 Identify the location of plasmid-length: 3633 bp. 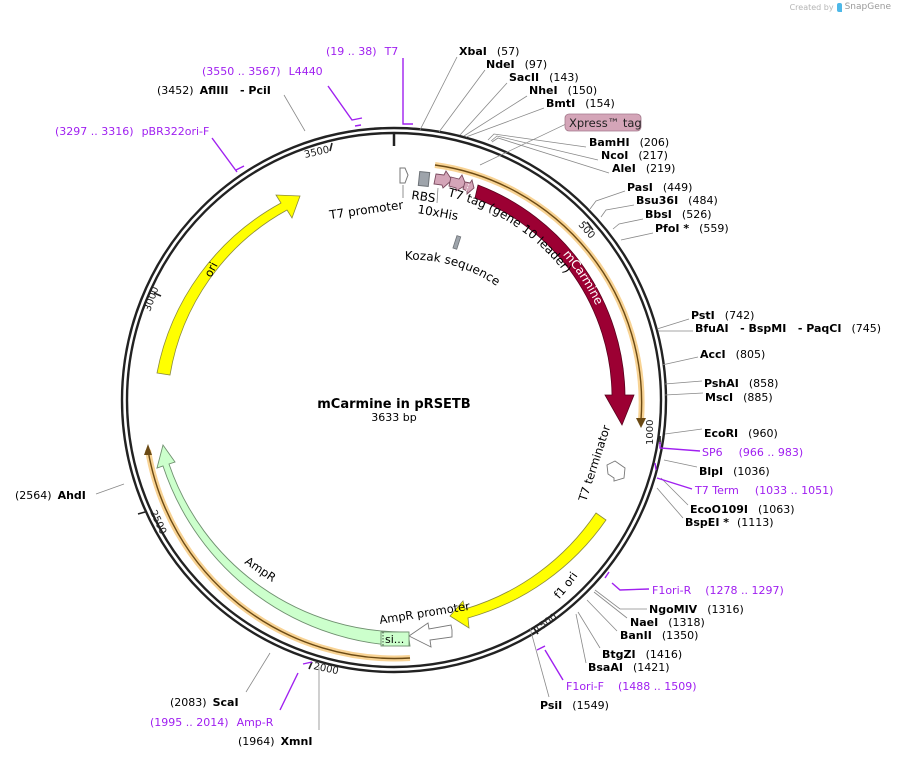
(393, 417).